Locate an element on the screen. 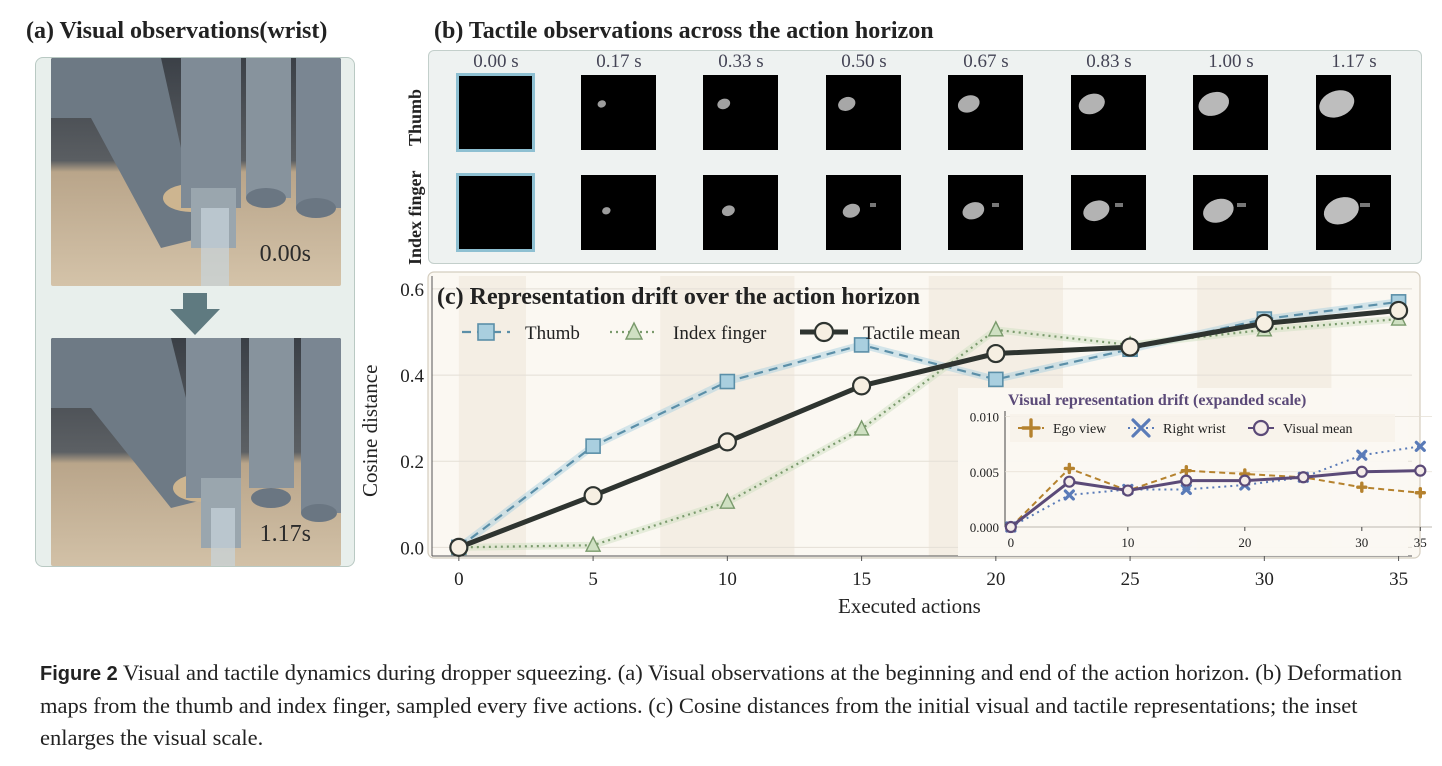 The width and height of the screenshot is (1442, 766). ego-view-legend-label: Ego view is located at coordinates (1080, 429).